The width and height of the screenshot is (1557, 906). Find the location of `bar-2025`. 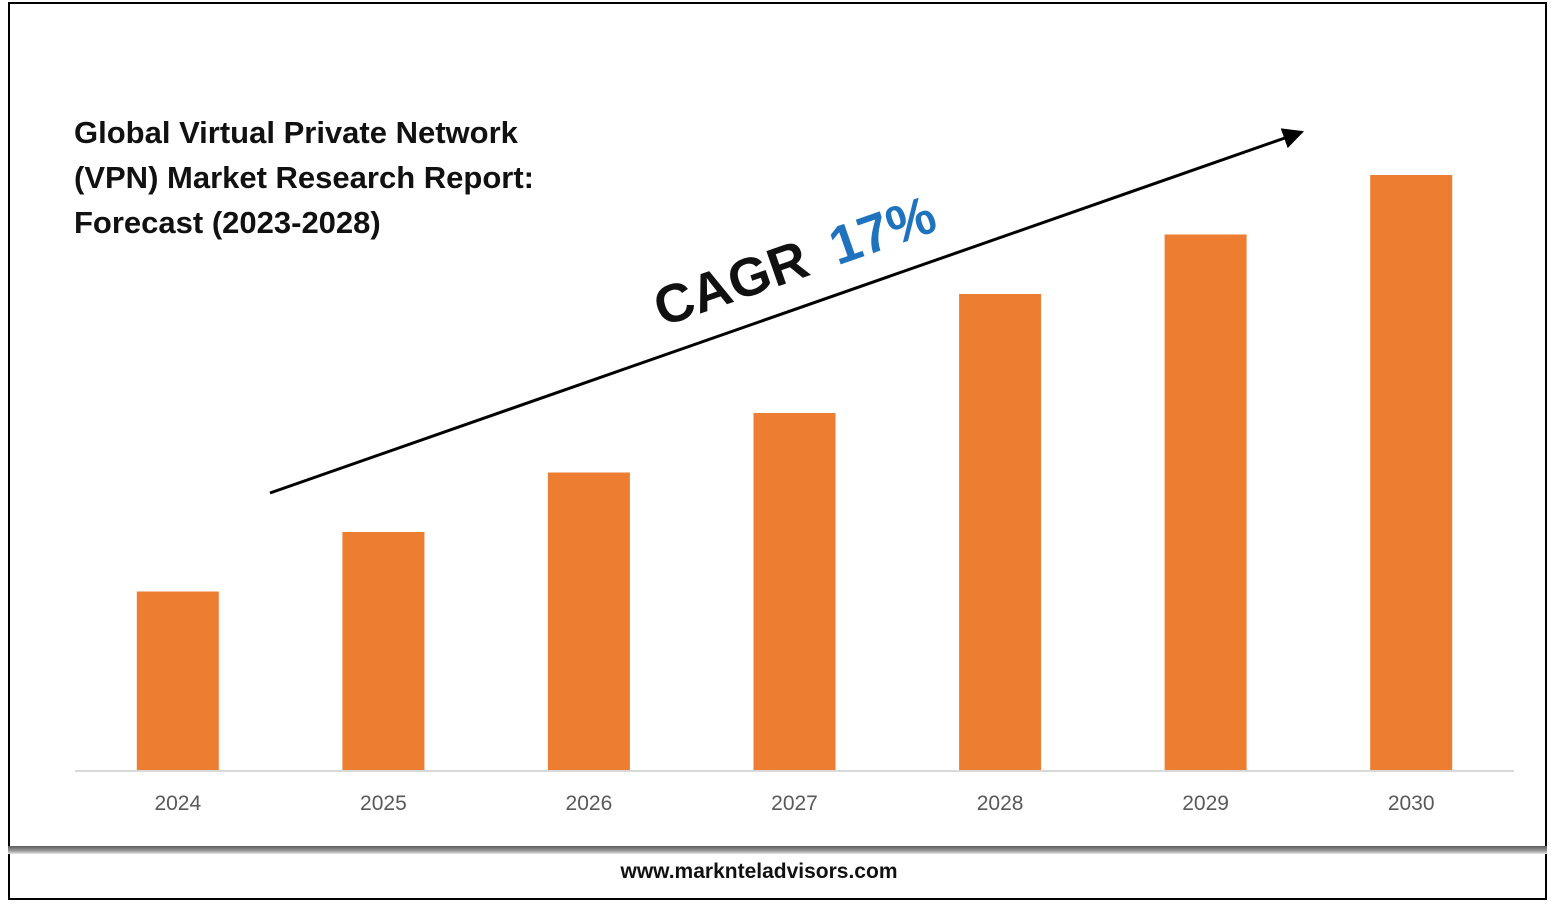

bar-2025 is located at coordinates (383, 651).